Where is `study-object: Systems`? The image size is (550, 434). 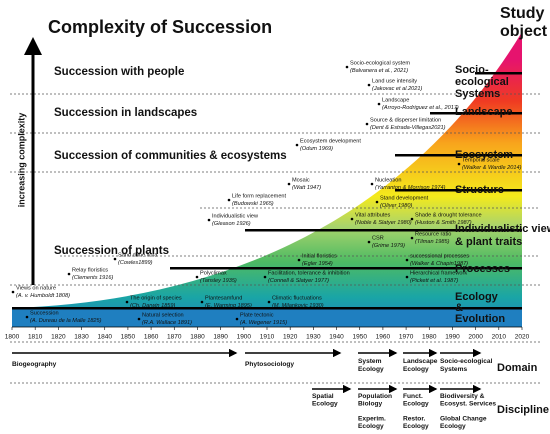 study-object: Systems is located at coordinates (477, 94).